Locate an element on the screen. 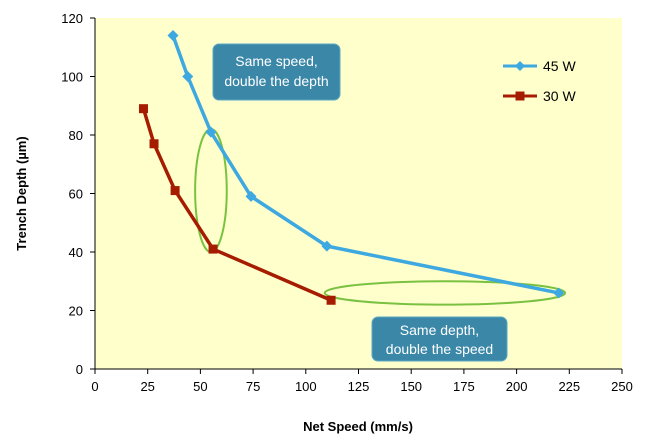 The image size is (647, 440). legend-marker-45w is located at coordinates (520, 66).